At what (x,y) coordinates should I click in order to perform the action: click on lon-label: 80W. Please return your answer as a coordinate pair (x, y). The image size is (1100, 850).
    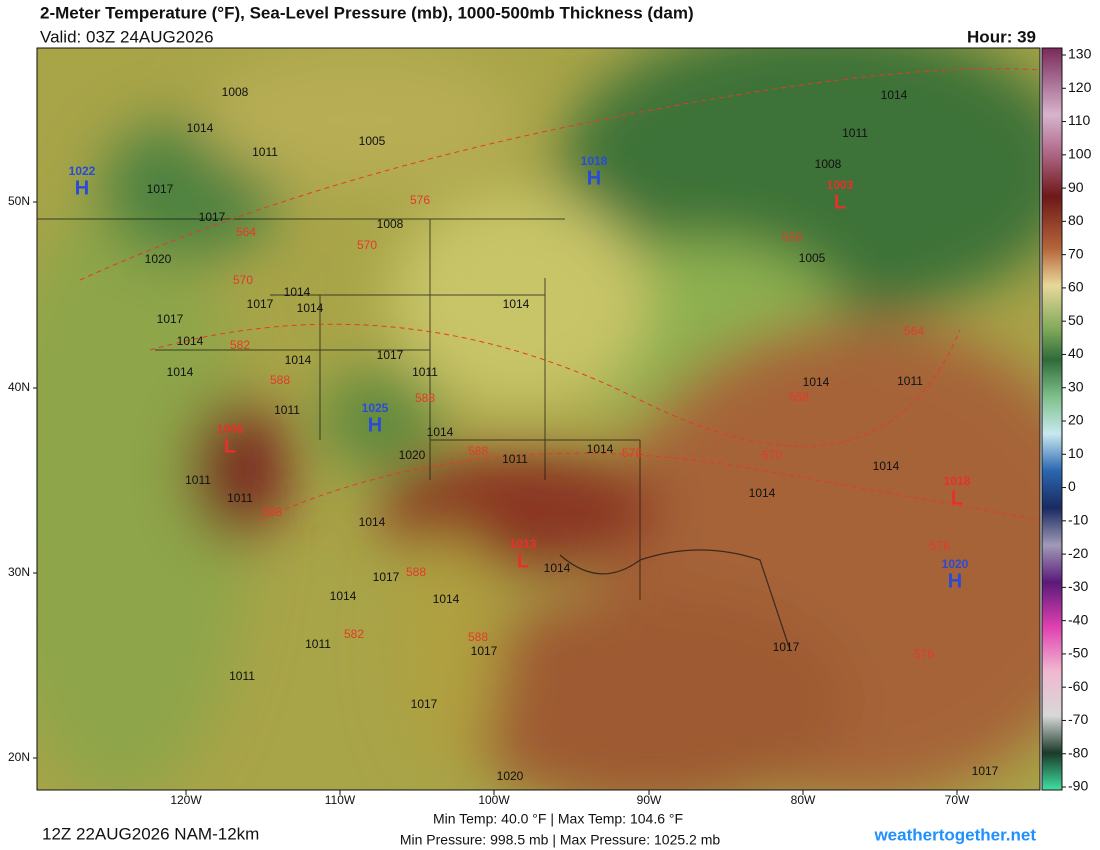
    Looking at the image, I should click on (803, 800).